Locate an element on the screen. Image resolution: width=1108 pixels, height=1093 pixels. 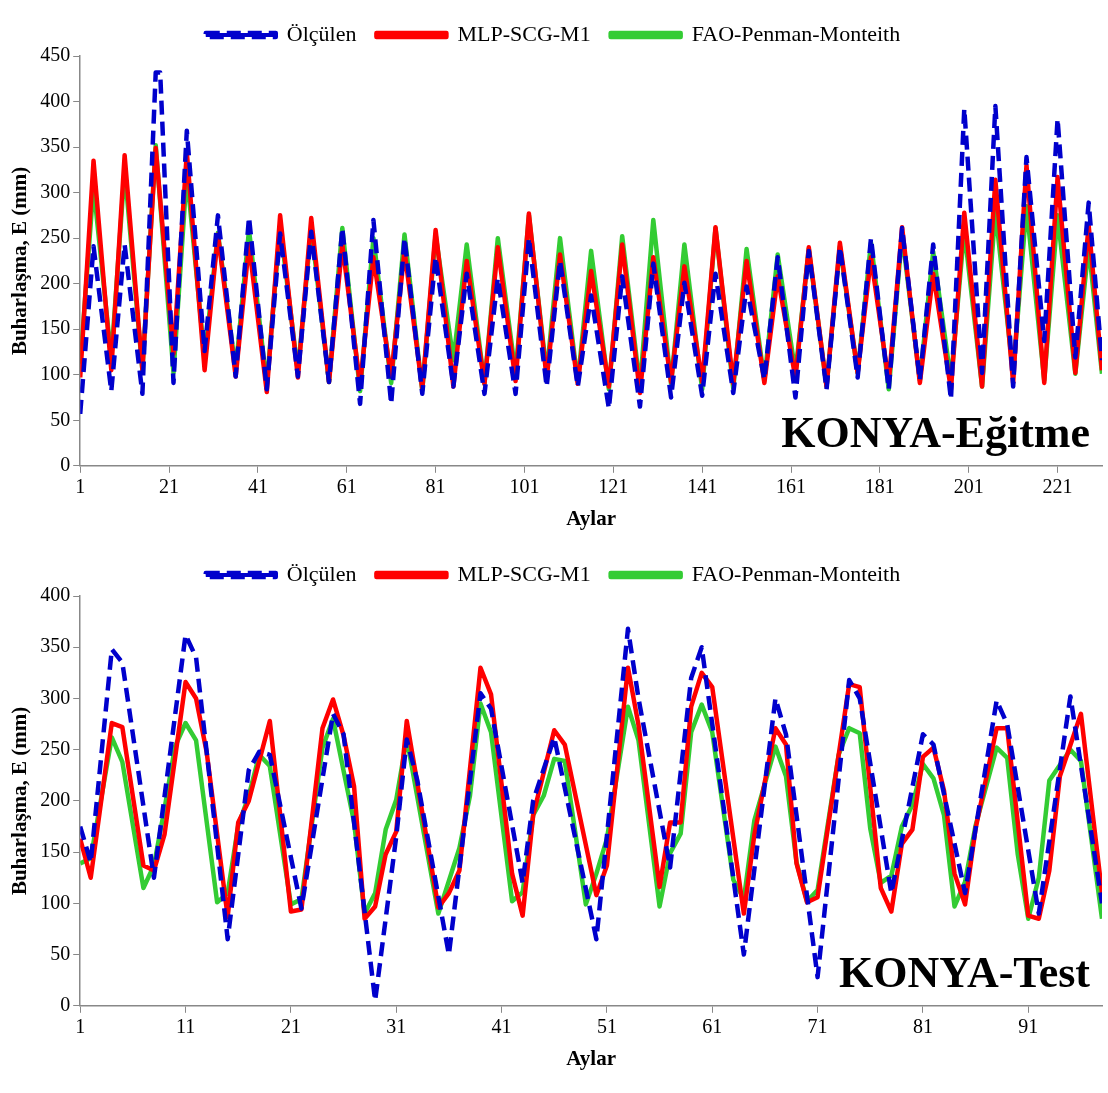
x-tick-label: 31 is located at coordinates (396, 1026).